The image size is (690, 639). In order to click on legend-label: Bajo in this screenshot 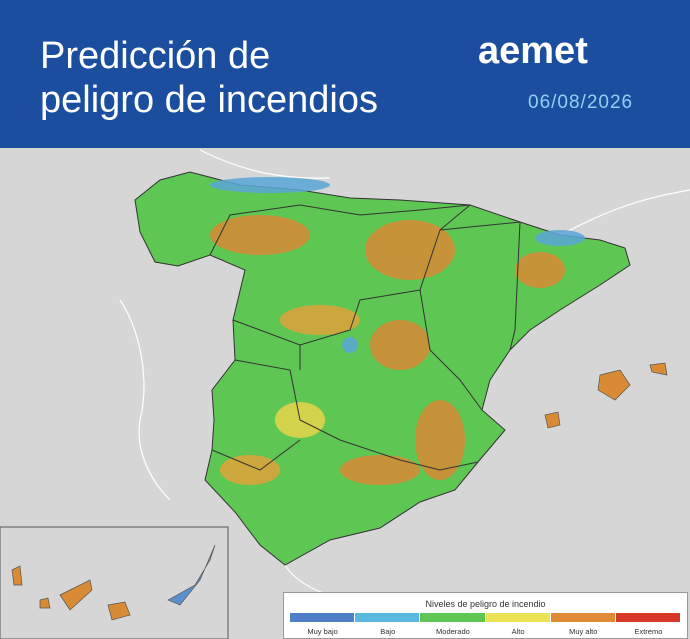, I will do `click(388, 631)`.